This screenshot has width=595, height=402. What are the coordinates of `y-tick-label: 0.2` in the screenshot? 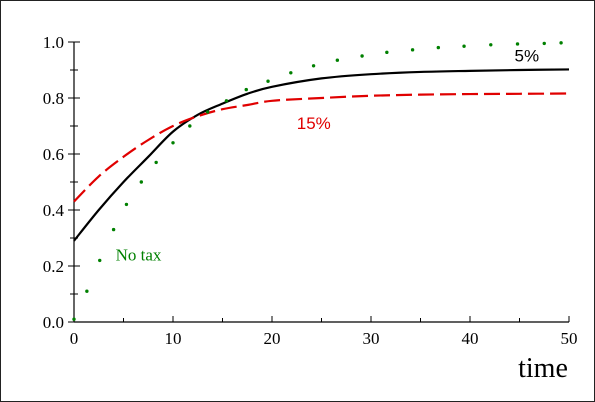 It's located at (53, 266).